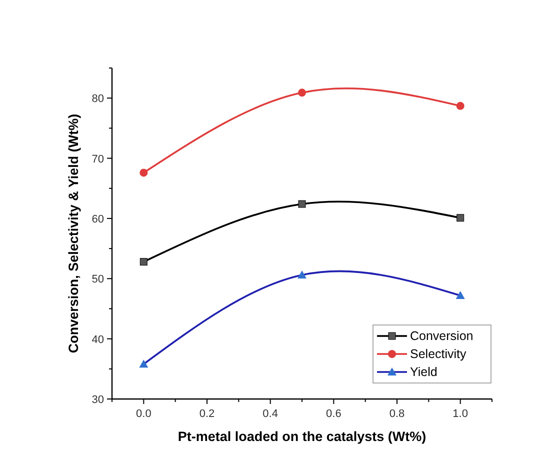 This screenshot has width=560, height=473. What do you see at coordinates (98, 219) in the screenshot?
I see `y-tick-label: 60` at bounding box center [98, 219].